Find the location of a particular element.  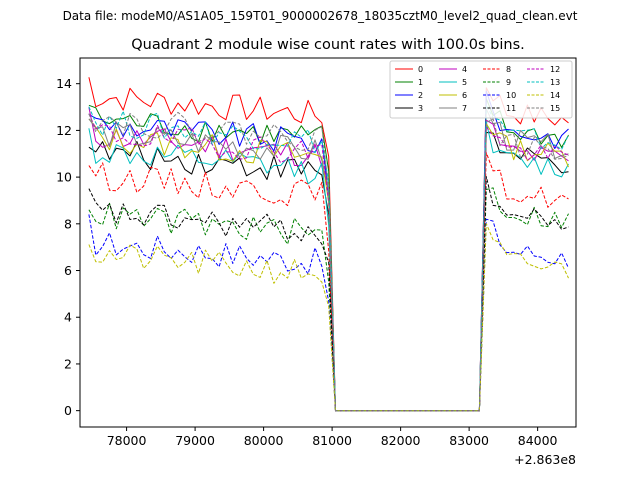

y-tick-label: 10 is located at coordinates (64, 177).